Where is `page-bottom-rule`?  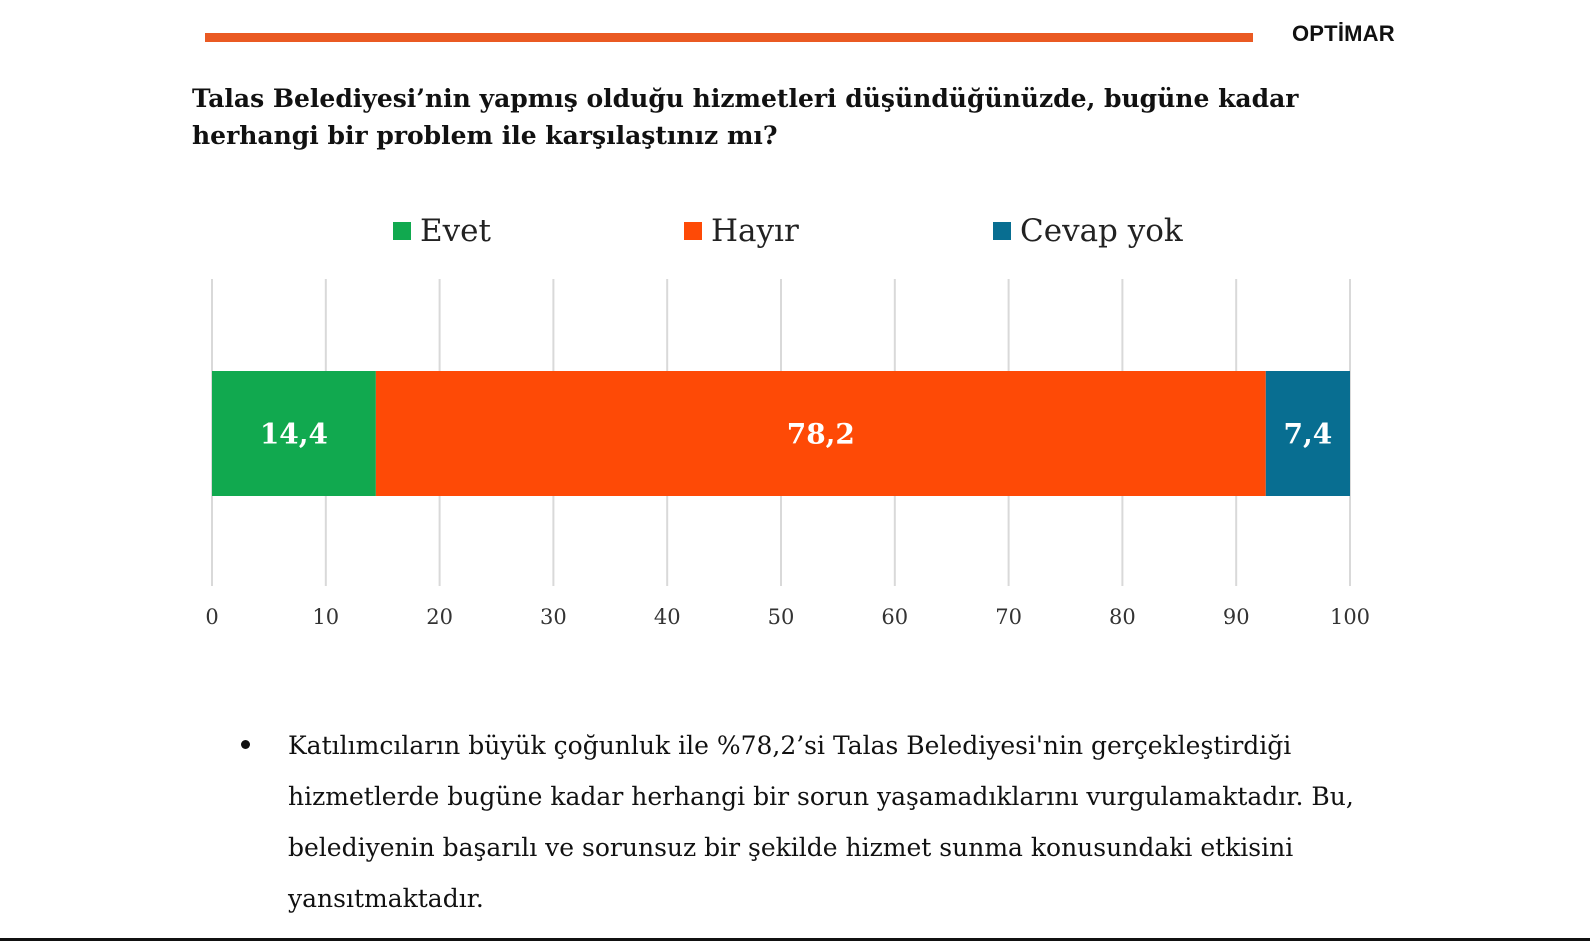
page-bottom-rule is located at coordinates (795, 939).